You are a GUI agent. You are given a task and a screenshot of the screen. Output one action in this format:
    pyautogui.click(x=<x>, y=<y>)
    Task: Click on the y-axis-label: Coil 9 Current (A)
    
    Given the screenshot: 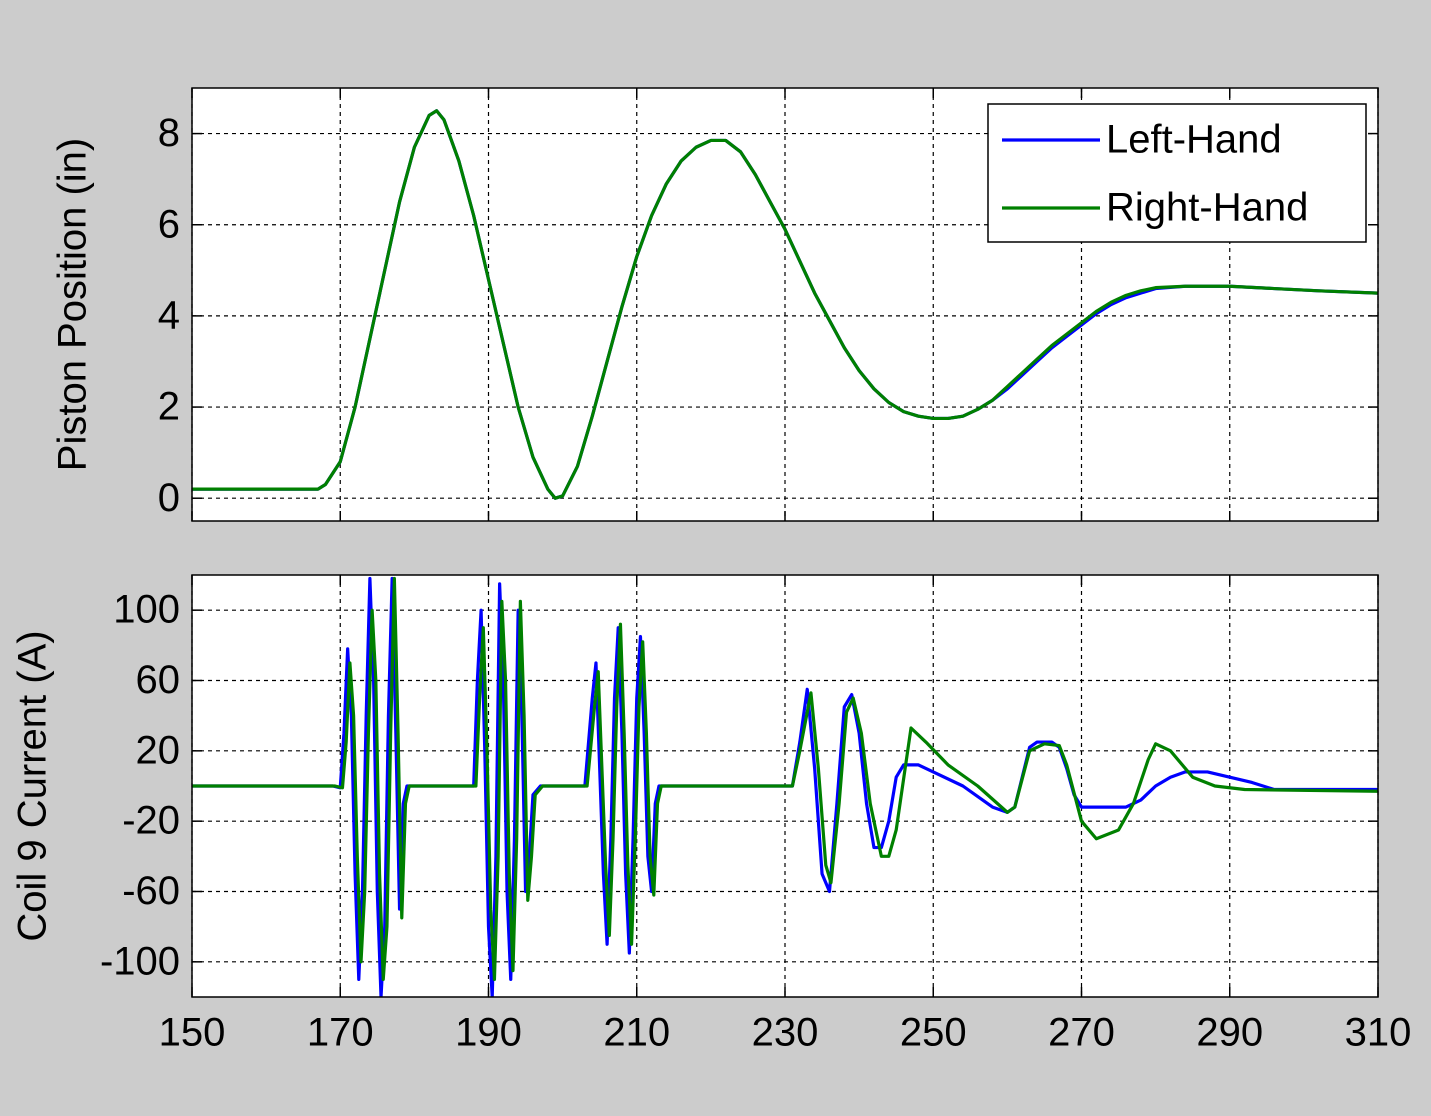 What is the action you would take?
    pyautogui.click(x=33, y=785)
    